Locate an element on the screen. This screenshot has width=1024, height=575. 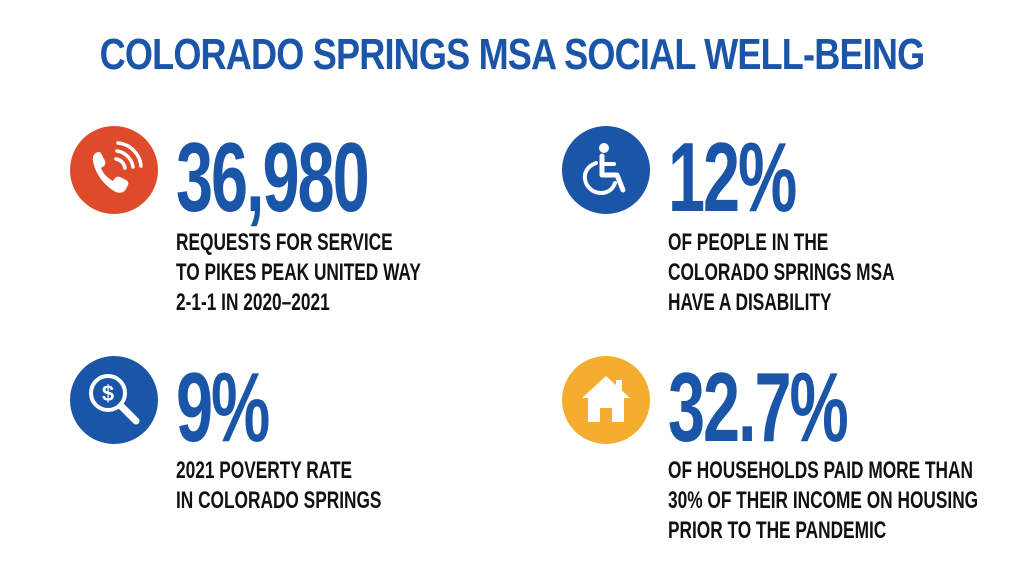
poverty-stat-value: 9% is located at coordinates (223, 407).